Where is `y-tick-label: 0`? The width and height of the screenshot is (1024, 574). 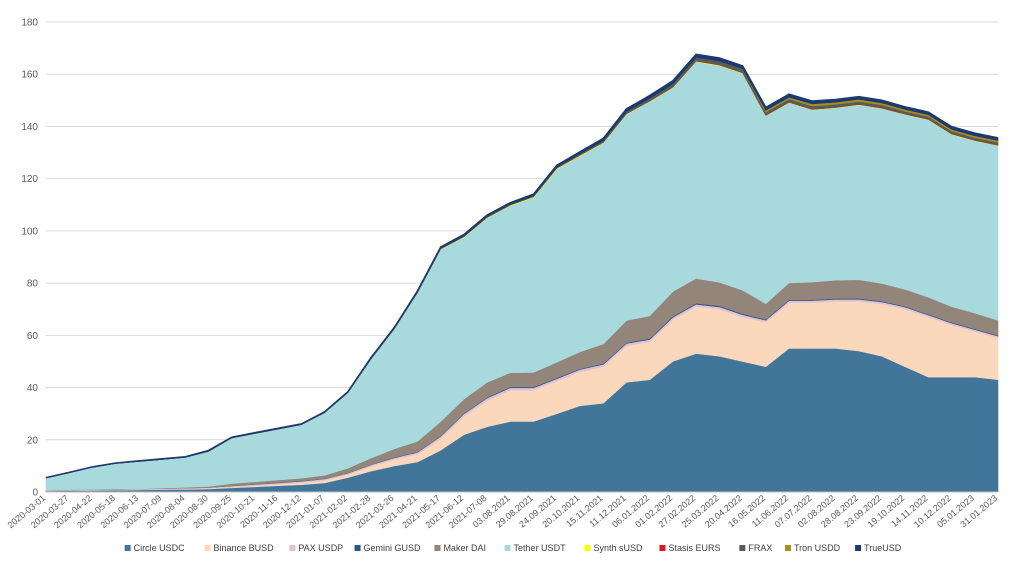
y-tick-label: 0 is located at coordinates (35, 493).